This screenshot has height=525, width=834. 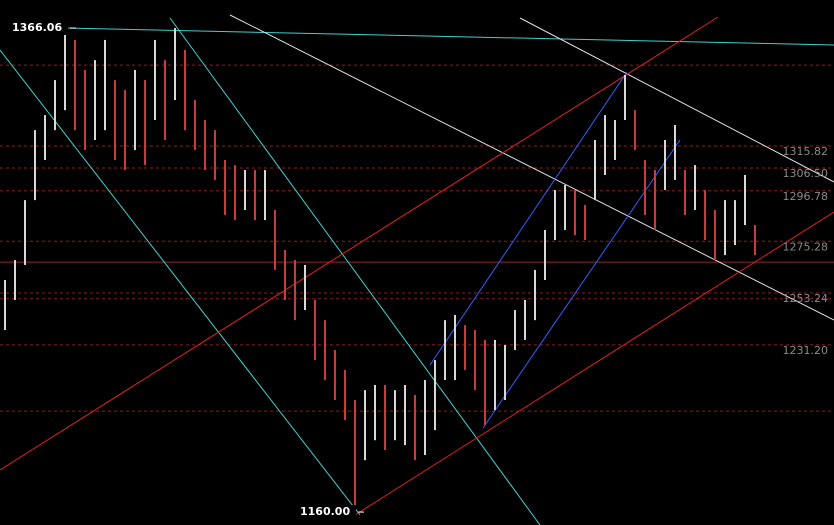 I want to click on level-label: 1315.82, so click(x=806, y=151).